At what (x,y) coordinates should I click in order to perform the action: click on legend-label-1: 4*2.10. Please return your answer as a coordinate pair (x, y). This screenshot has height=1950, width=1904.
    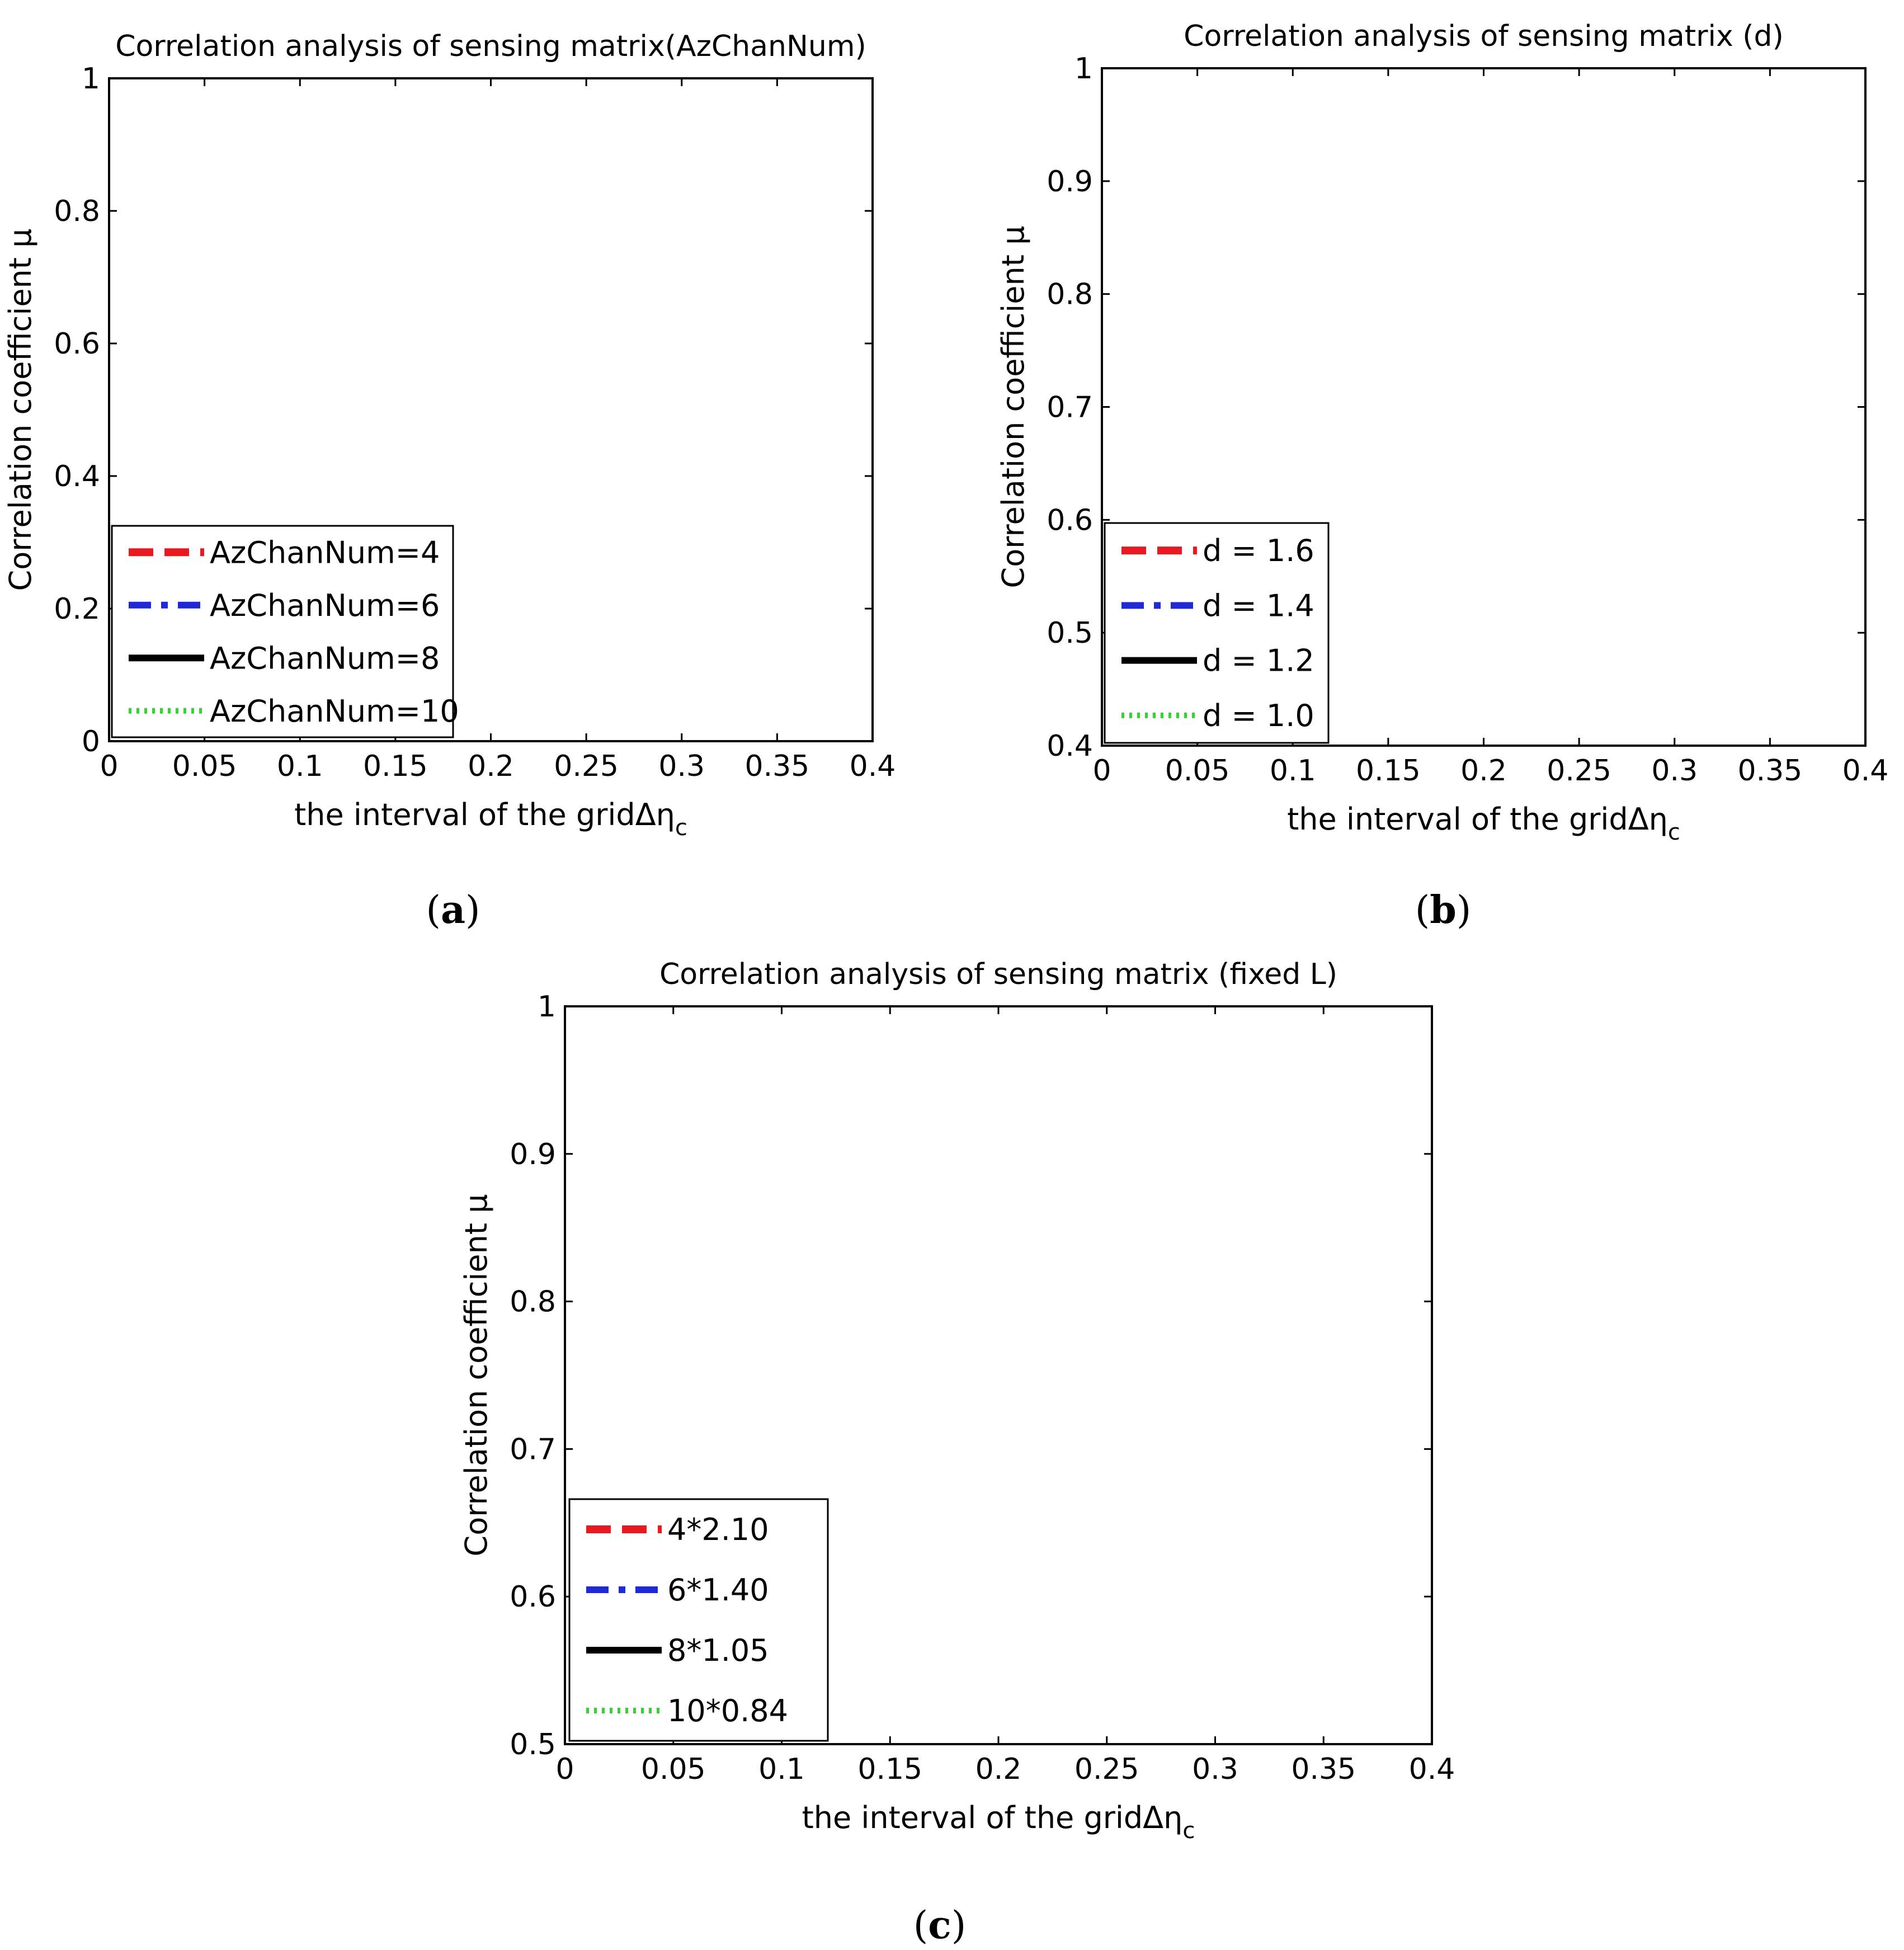
    Looking at the image, I should click on (718, 1529).